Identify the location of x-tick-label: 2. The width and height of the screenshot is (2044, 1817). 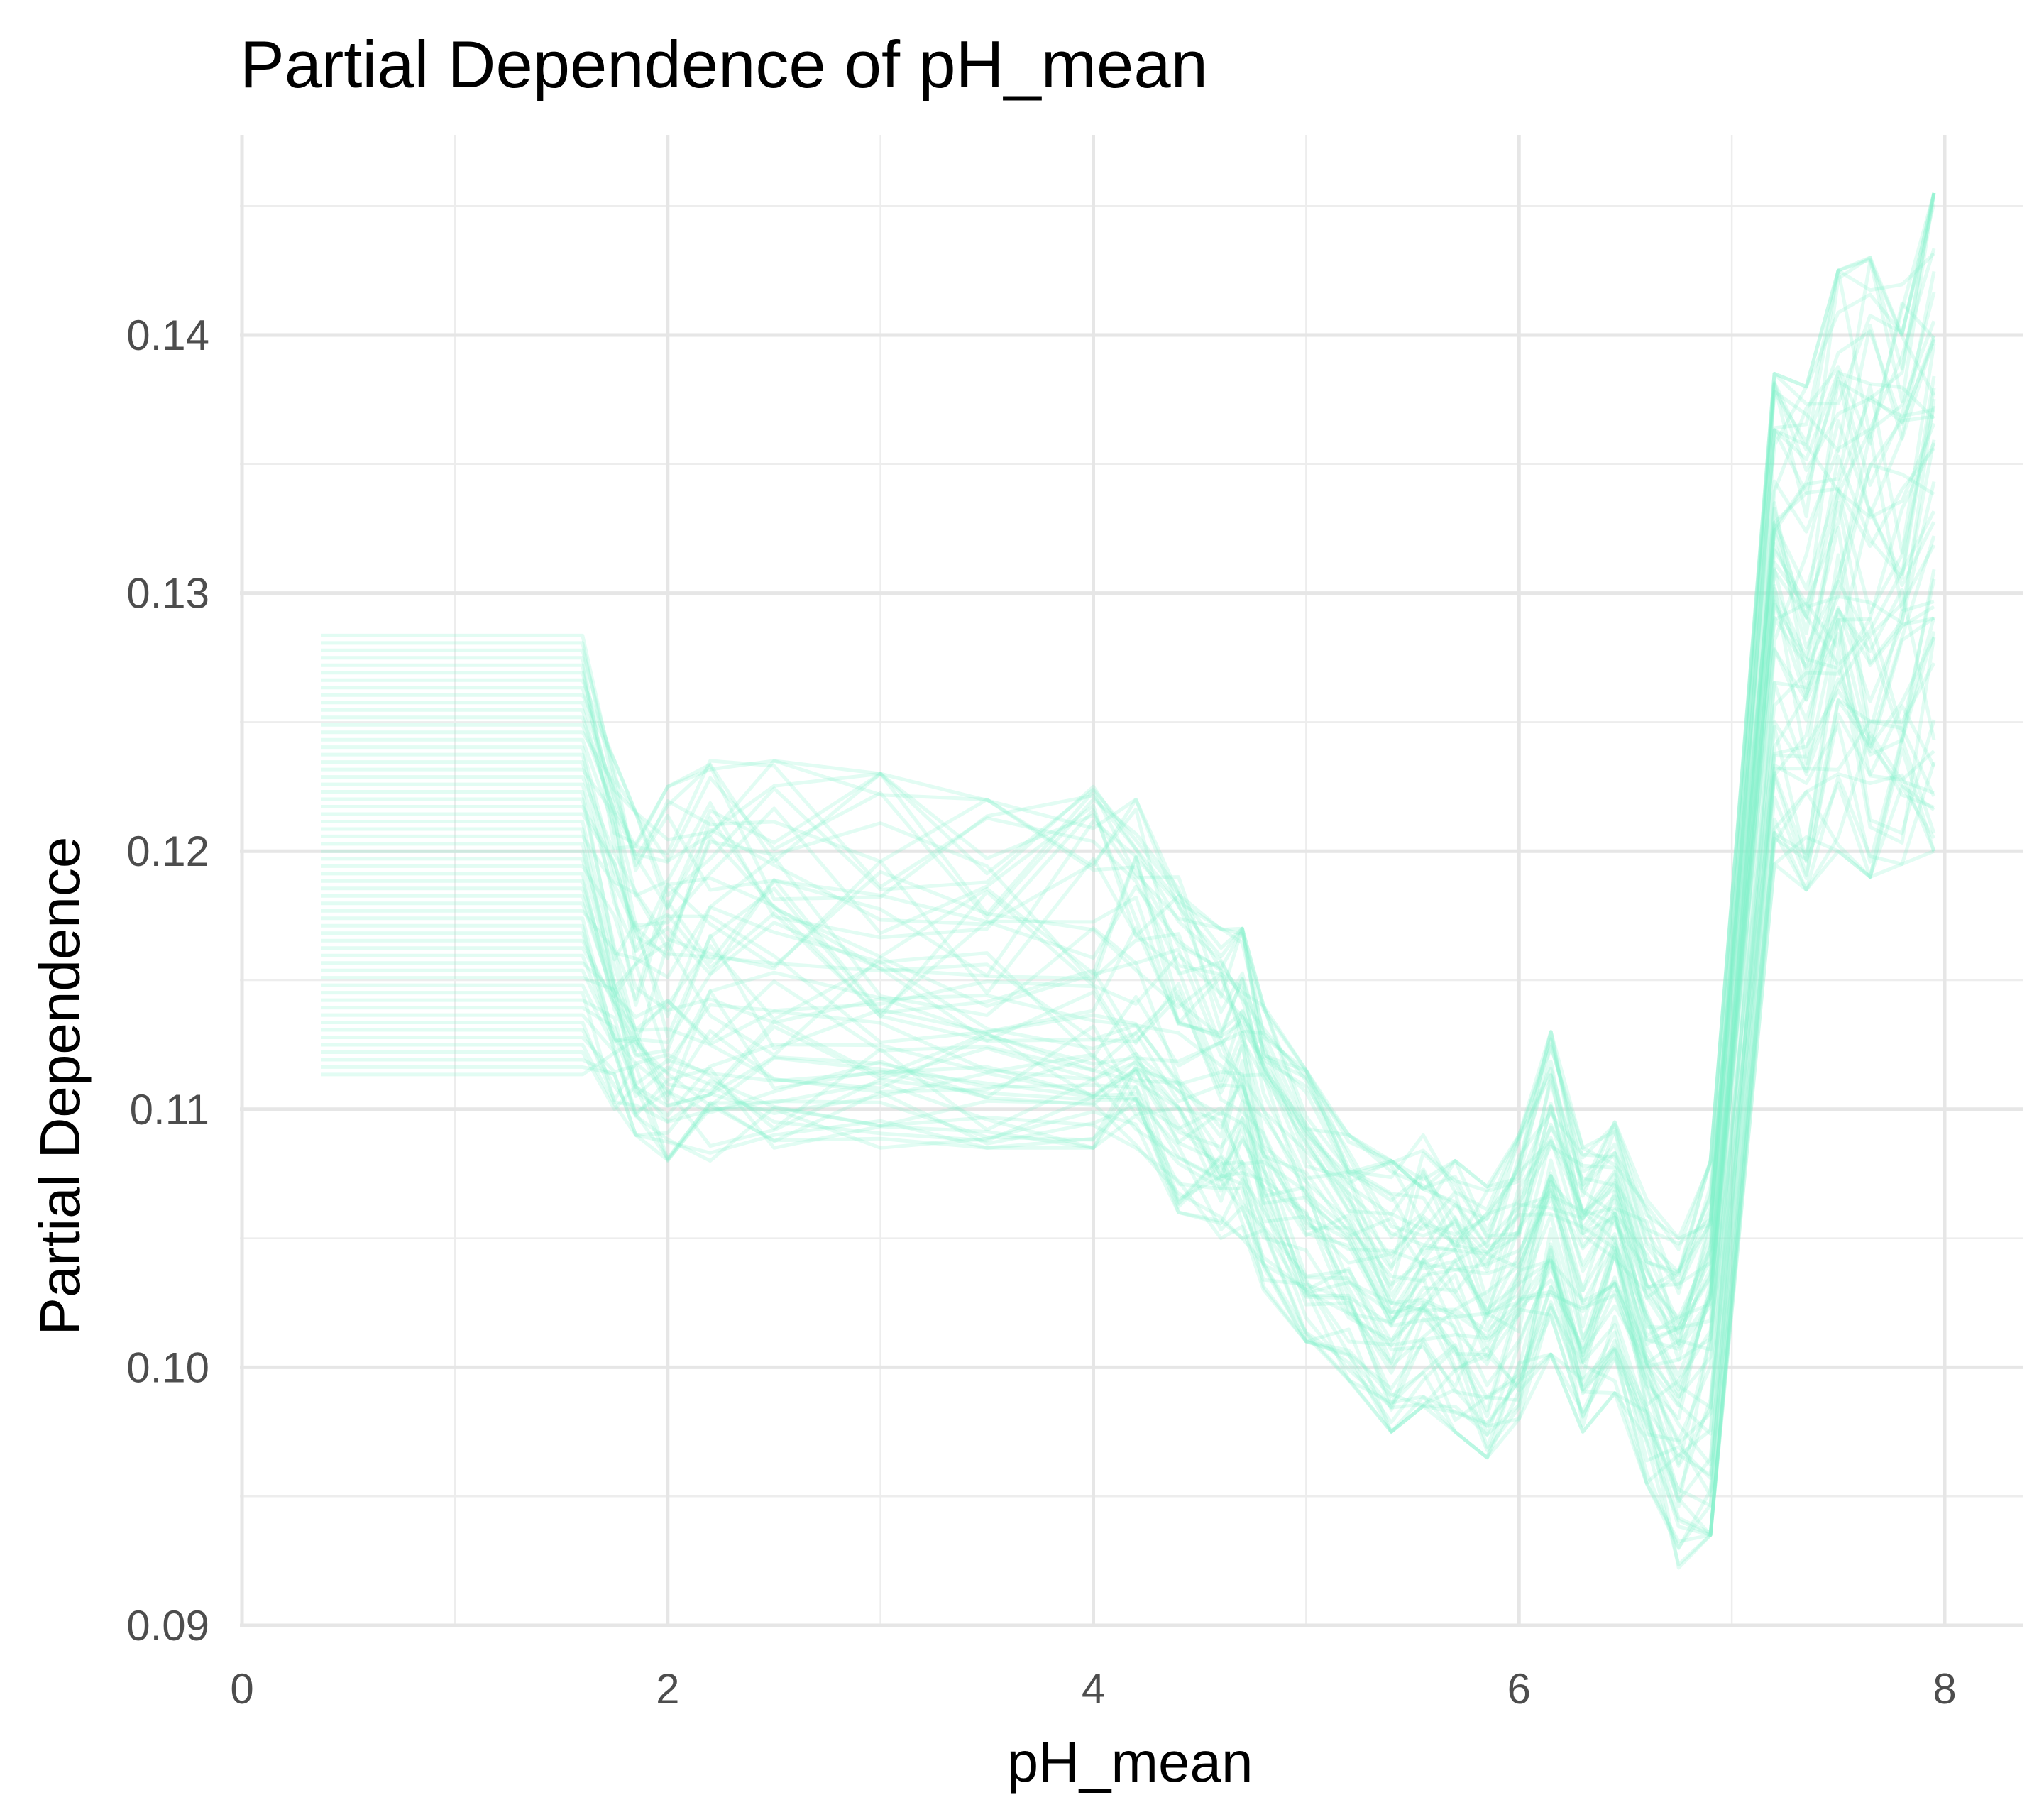
(667, 1689).